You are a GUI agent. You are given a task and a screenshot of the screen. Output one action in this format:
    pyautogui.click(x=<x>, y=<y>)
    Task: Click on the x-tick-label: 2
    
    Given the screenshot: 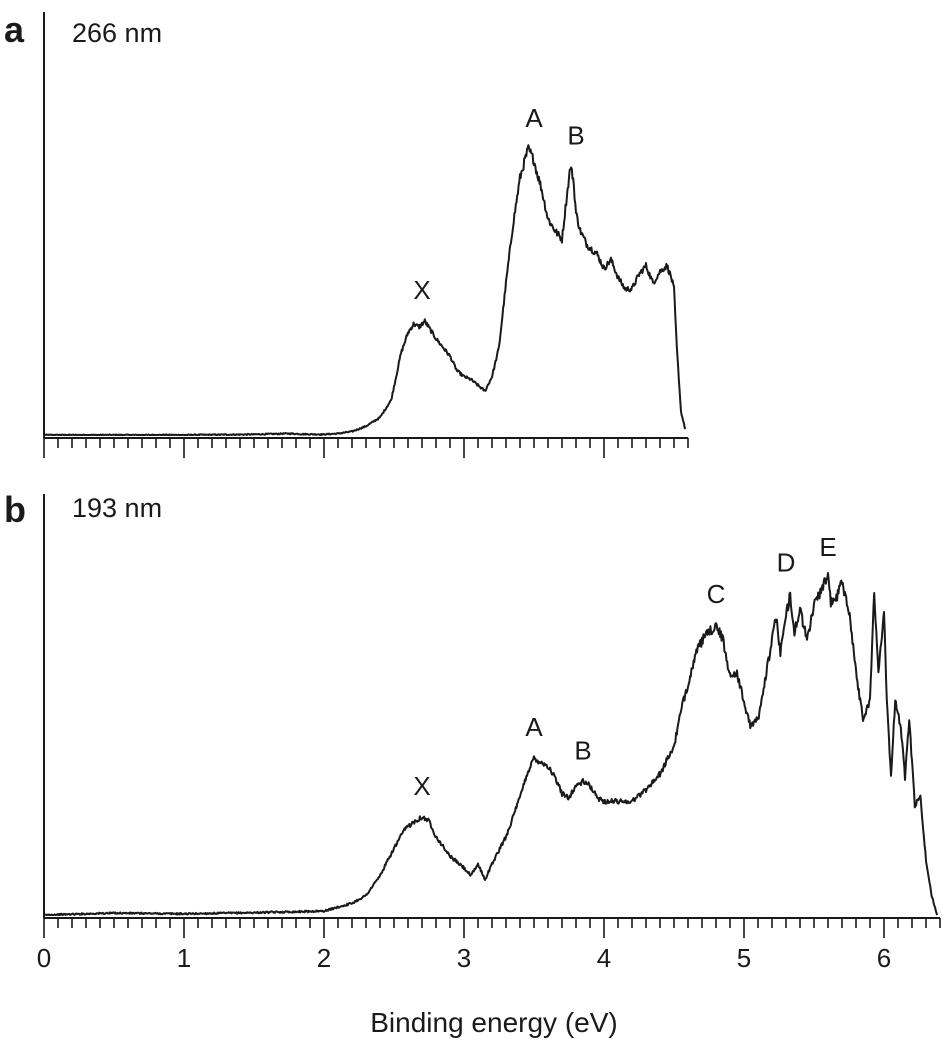 What is the action you would take?
    pyautogui.click(x=324, y=958)
    